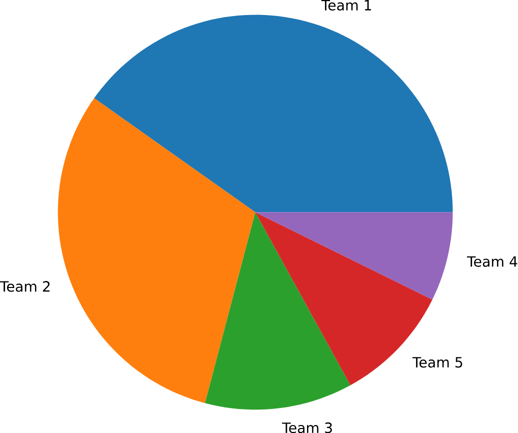 The image size is (518, 433). I want to click on slice-label: Team 1, so click(346, 5).